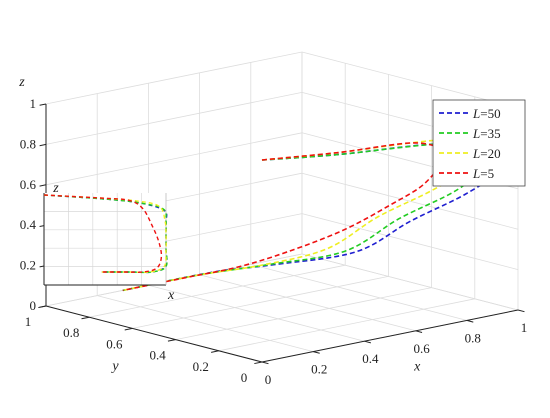 This screenshot has width=550, height=418. Describe the element at coordinates (421, 348) in the screenshot. I see `x-tick-label: 0.6` at that location.